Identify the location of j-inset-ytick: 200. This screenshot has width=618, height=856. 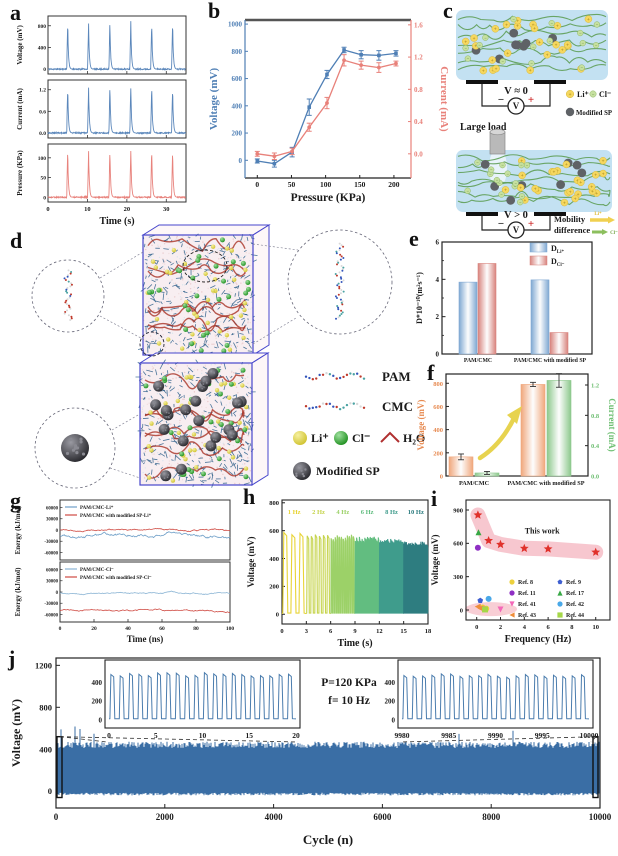
(97, 702).